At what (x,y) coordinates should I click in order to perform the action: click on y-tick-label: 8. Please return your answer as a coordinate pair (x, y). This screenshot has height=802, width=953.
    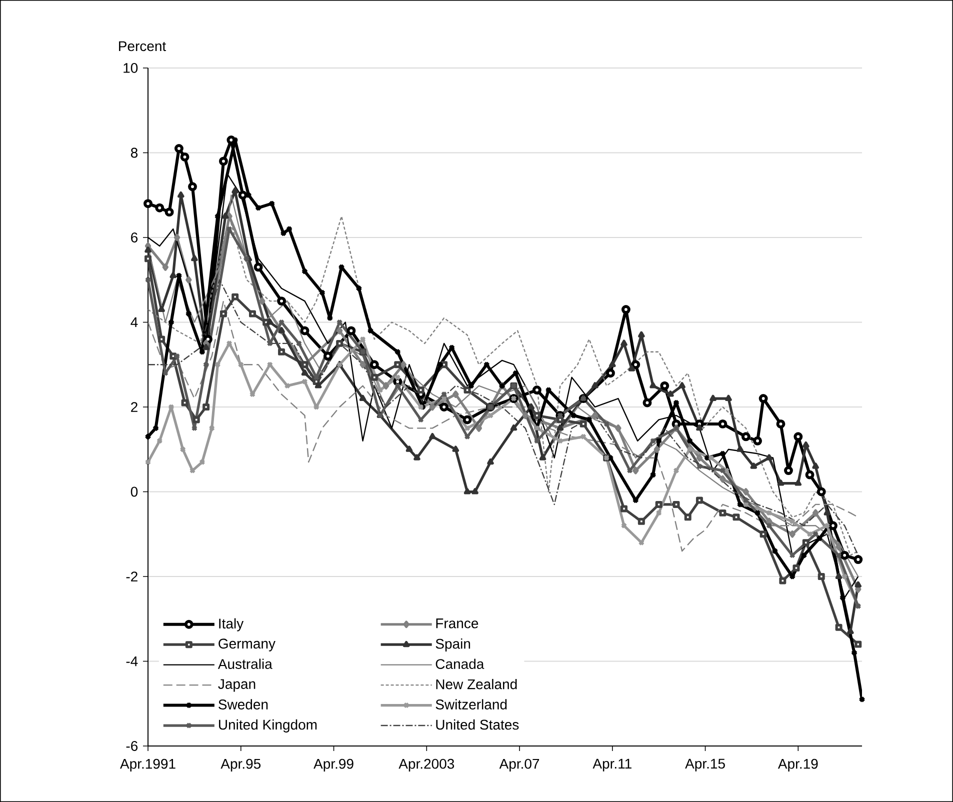
    Looking at the image, I should click on (134, 153).